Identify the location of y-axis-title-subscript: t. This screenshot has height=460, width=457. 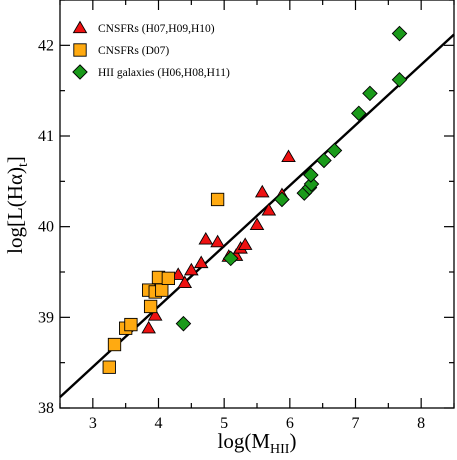
(23, 165).